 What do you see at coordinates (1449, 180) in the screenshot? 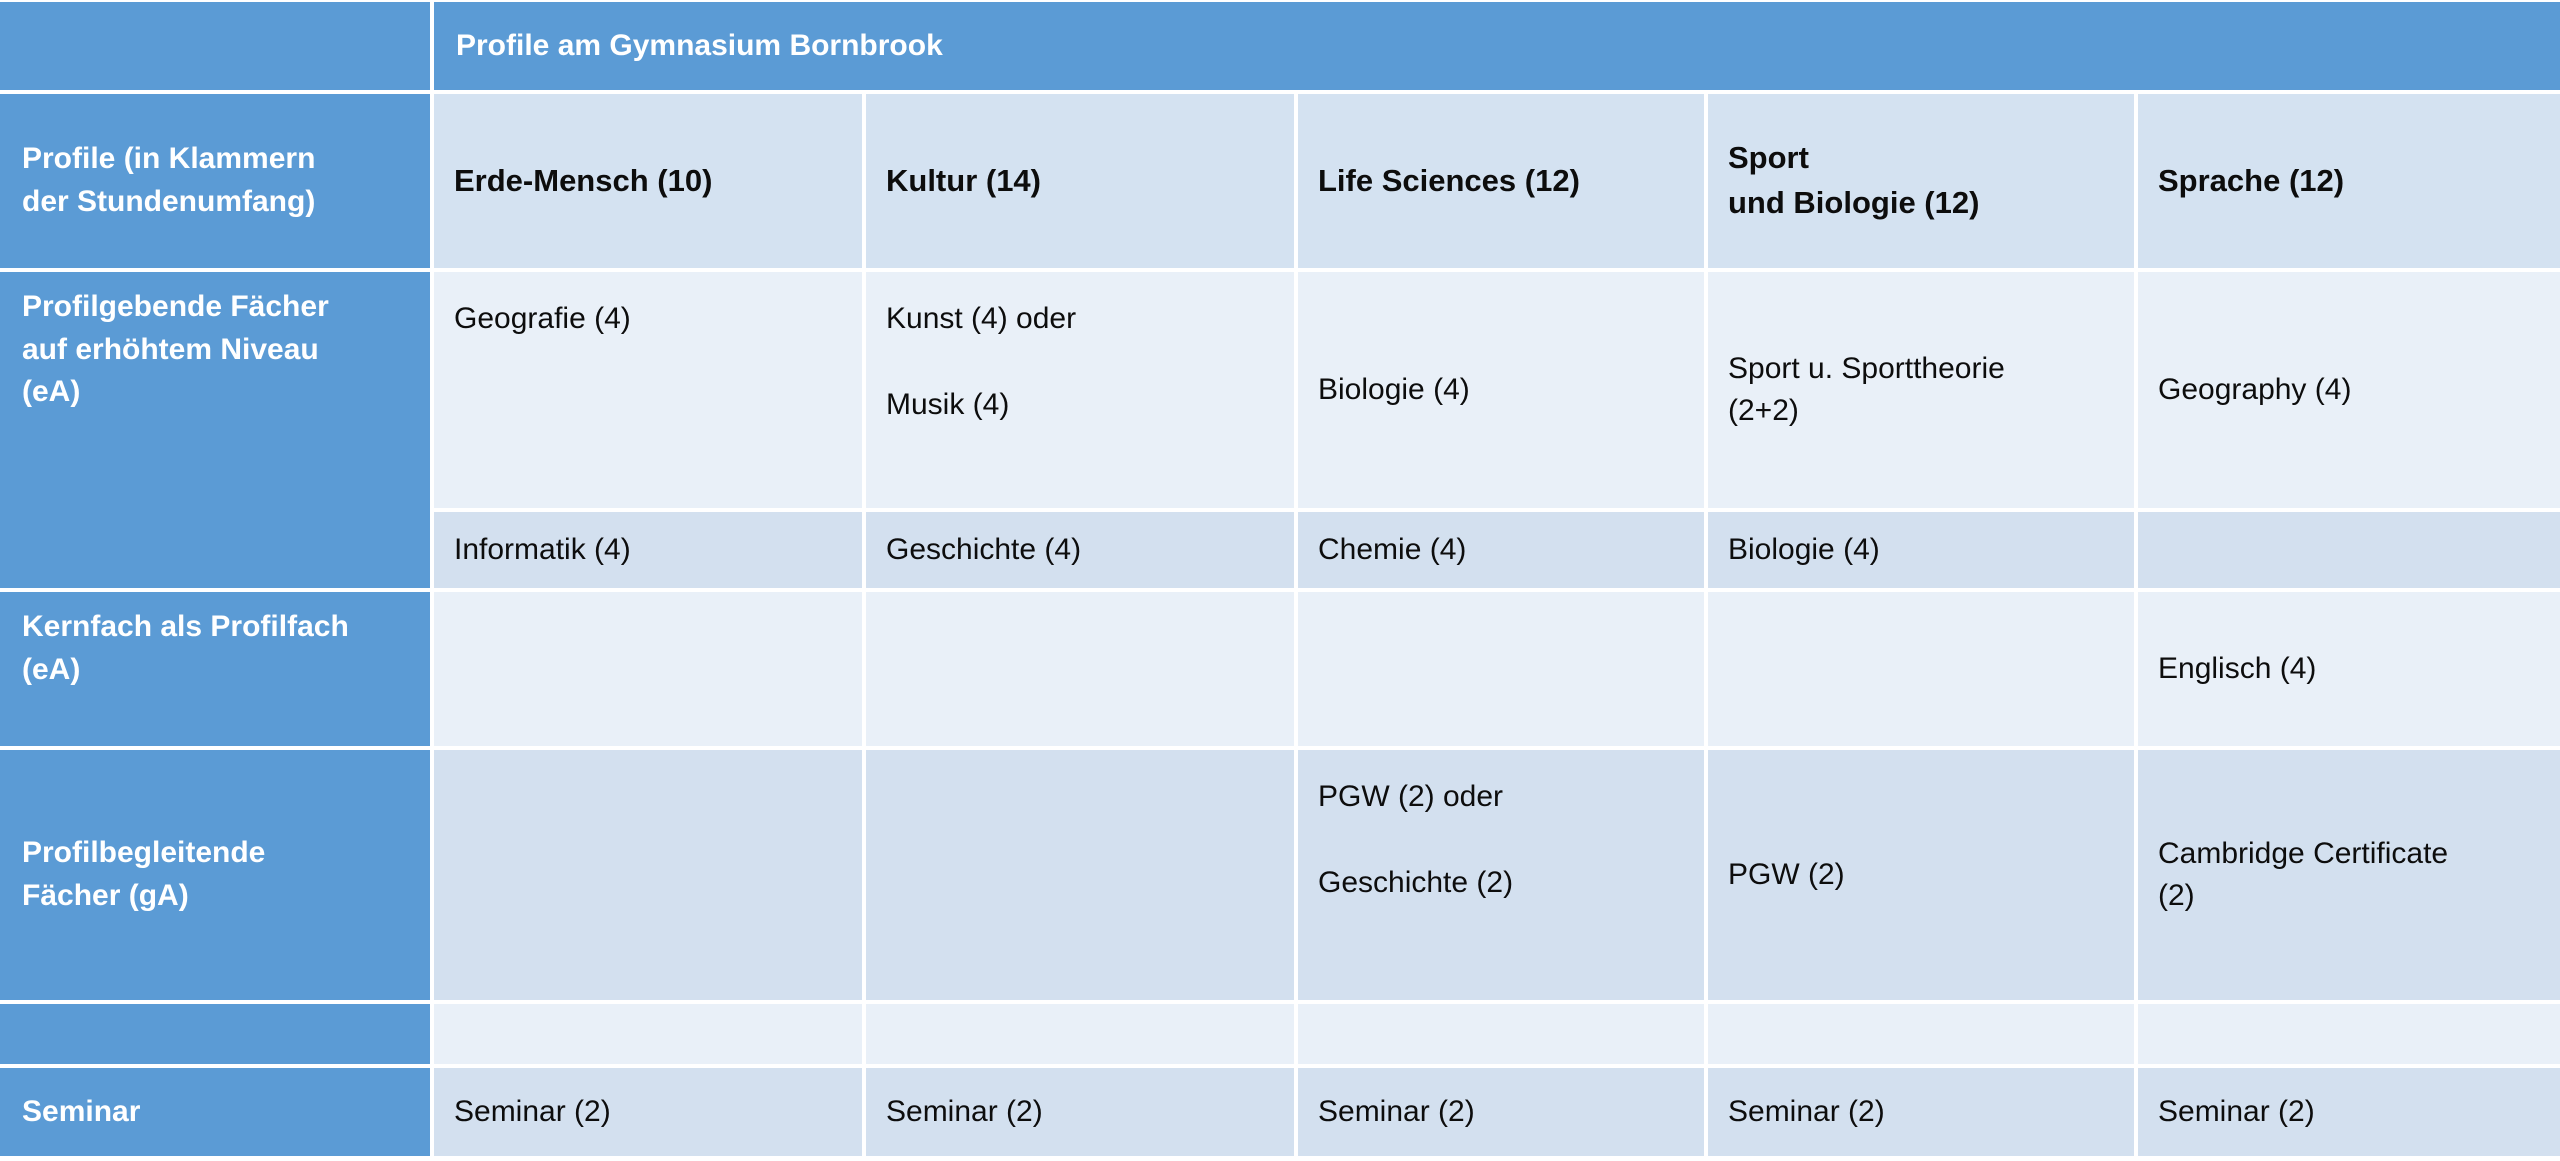
I see `column-header-line: Life Sciences (12)` at bounding box center [1449, 180].